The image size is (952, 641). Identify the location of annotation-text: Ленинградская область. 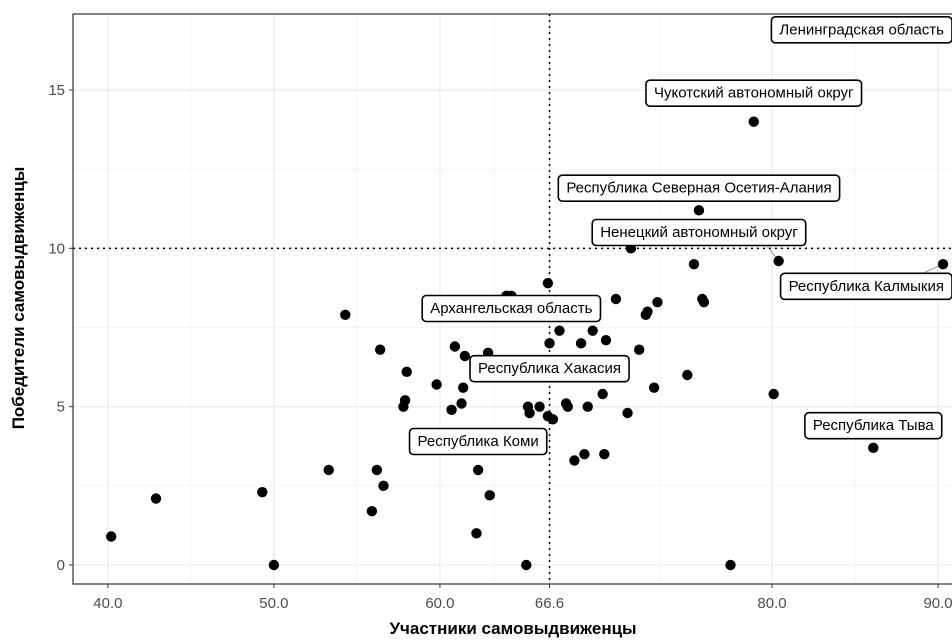
(861, 29).